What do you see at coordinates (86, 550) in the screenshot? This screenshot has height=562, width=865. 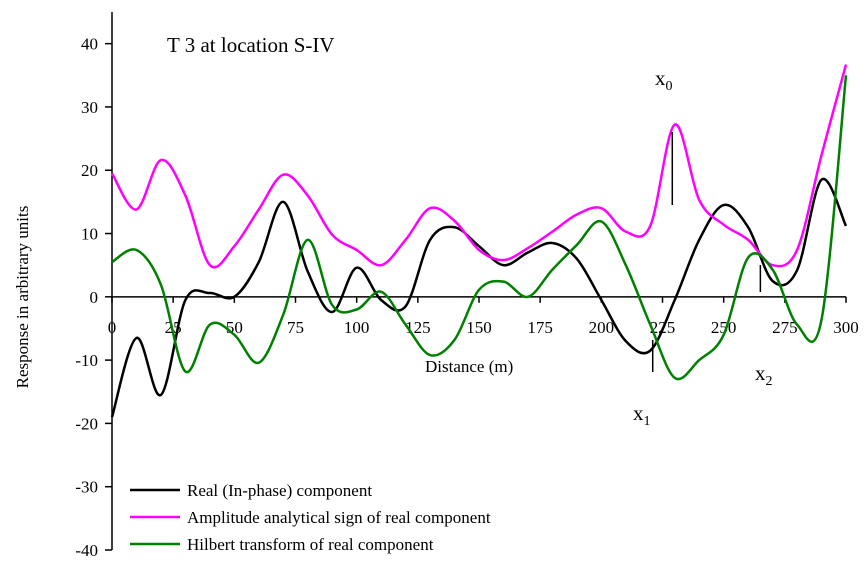 I see `y-tick-label: -40` at bounding box center [86, 550].